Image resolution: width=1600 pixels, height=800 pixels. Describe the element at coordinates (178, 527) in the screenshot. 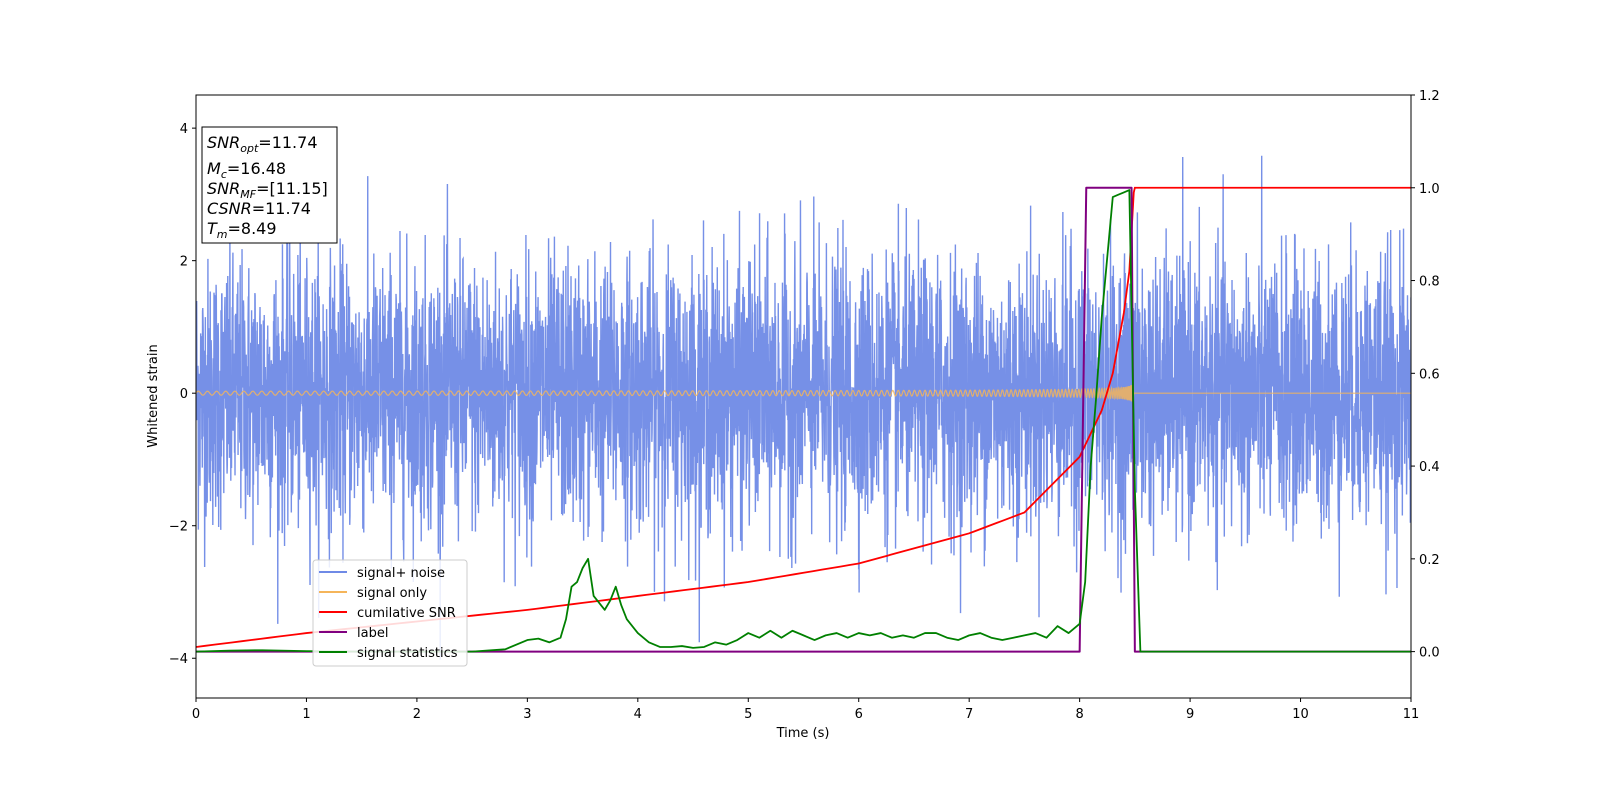

I see `y-left-tick-label: −2` at that location.